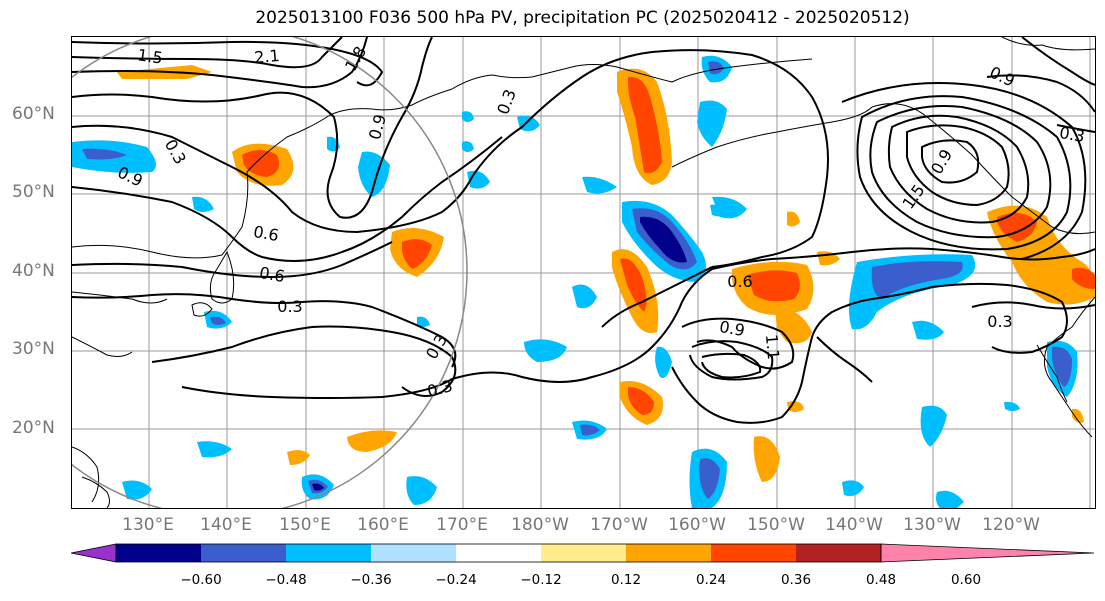  What do you see at coordinates (626, 580) in the screenshot?
I see `colorbar-tick-label: 0.12` at bounding box center [626, 580].